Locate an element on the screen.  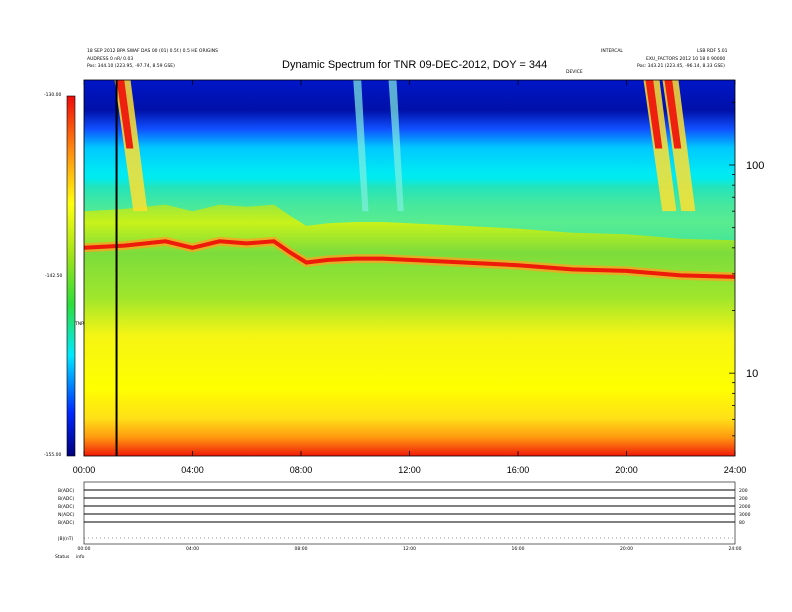
lower-x-tick-label: 12:00 is located at coordinates (409, 549).